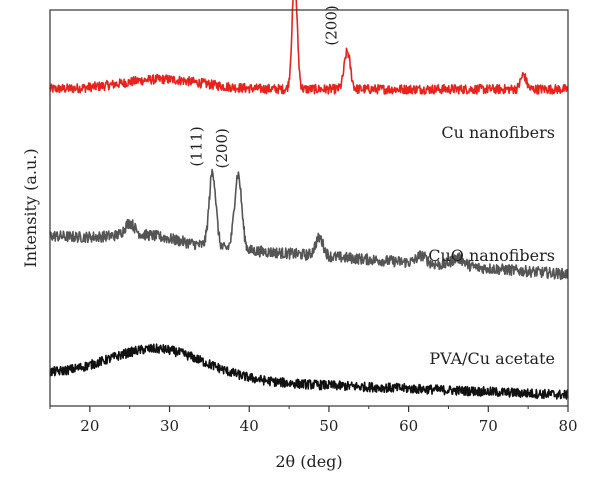 This screenshot has height=495, width=600. What do you see at coordinates (491, 255) in the screenshot?
I see `series-label-1: CuO nanofibers` at bounding box center [491, 255].